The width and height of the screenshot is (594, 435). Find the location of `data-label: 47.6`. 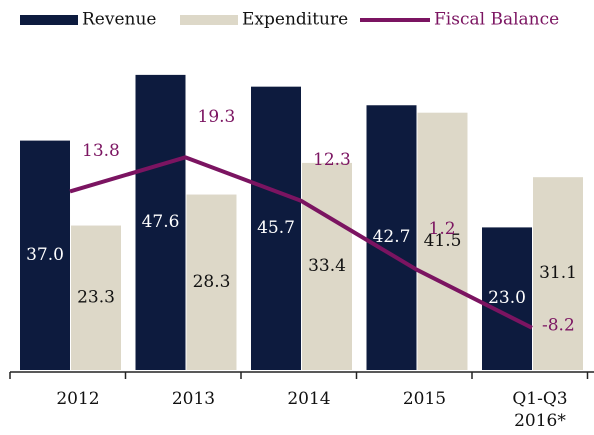

data-label: 47.6 is located at coordinates (161, 222).